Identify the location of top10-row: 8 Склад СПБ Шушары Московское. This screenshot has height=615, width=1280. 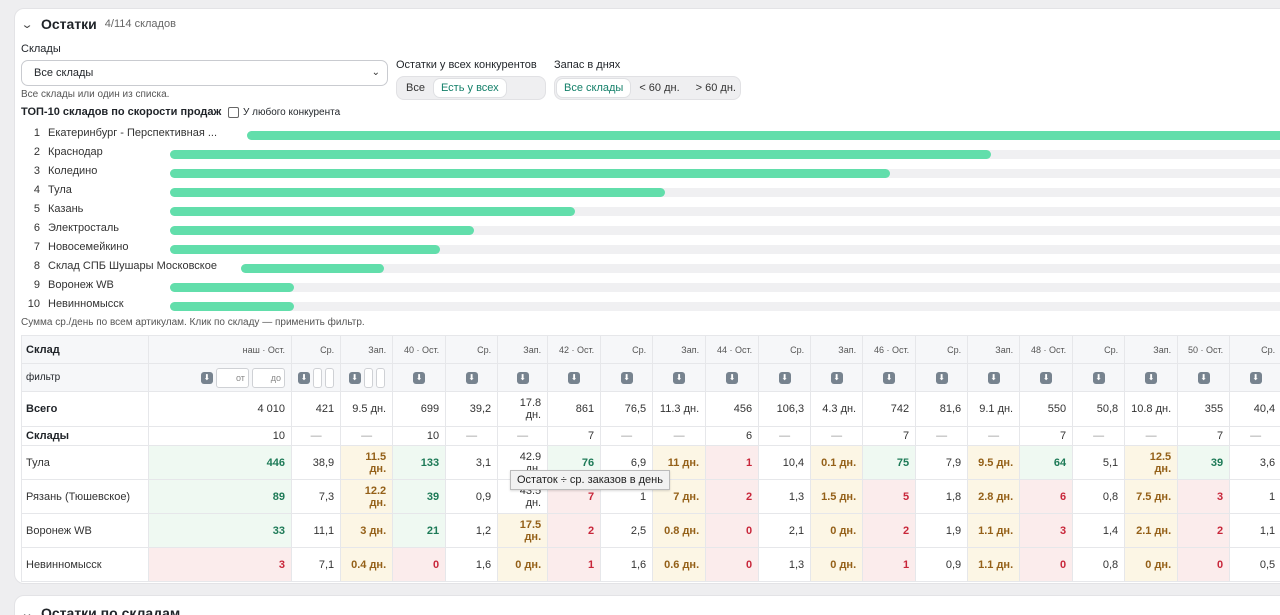
(650, 266).